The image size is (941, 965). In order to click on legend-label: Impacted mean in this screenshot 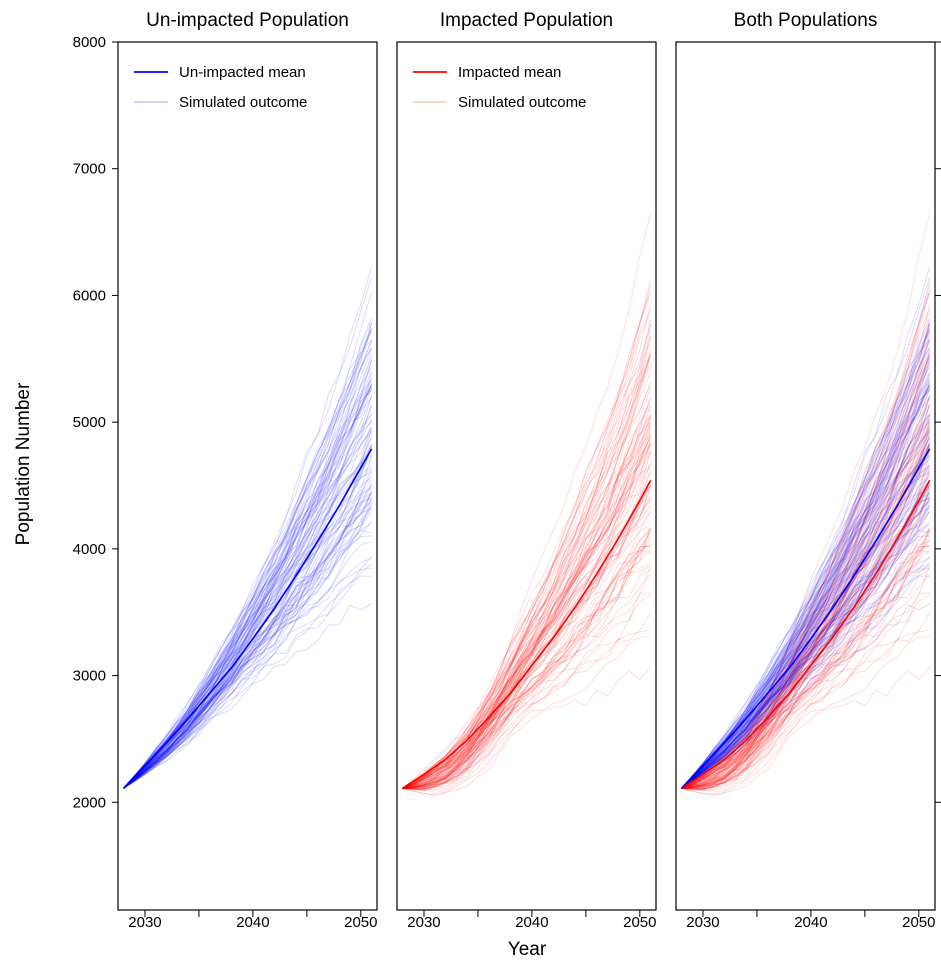, I will do `click(509, 72)`.